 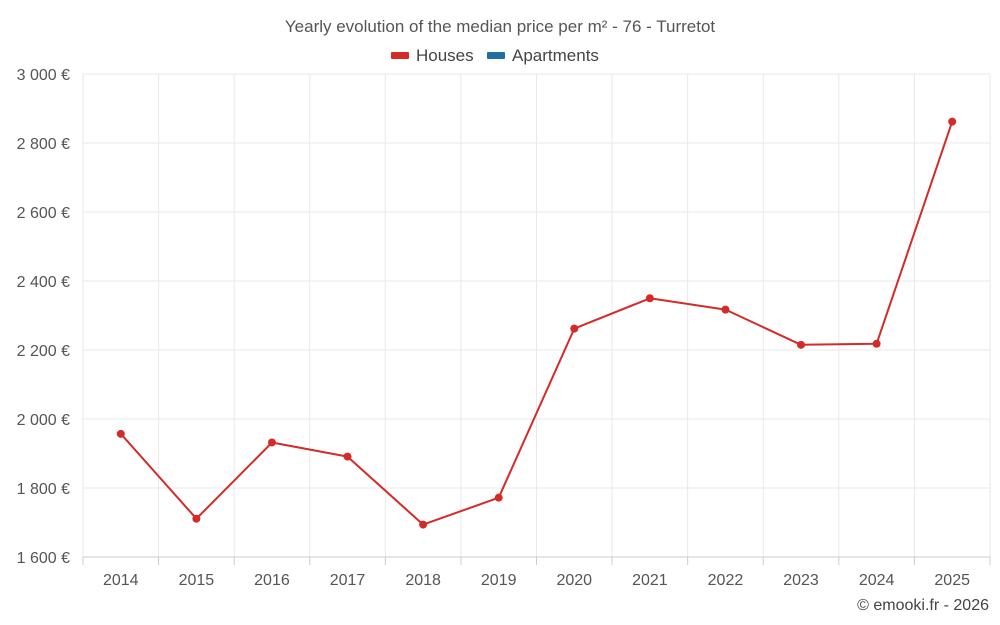 What do you see at coordinates (445, 55) in the screenshot?
I see `legend-label-houses: Houses` at bounding box center [445, 55].